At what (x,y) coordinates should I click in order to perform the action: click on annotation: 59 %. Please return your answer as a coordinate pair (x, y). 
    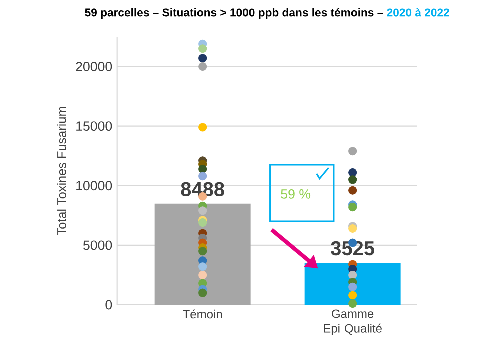
    Looking at the image, I should click on (296, 194).